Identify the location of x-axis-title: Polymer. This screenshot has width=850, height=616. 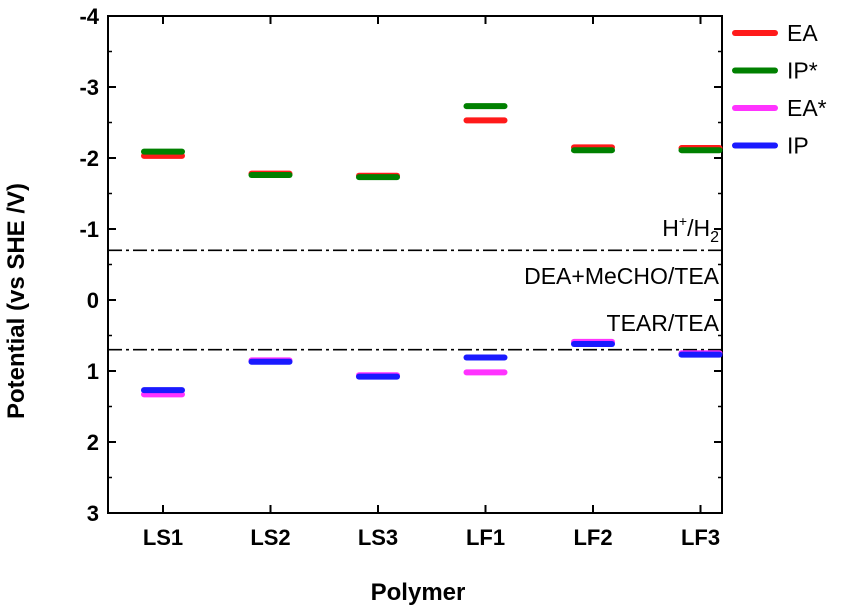
(418, 592).